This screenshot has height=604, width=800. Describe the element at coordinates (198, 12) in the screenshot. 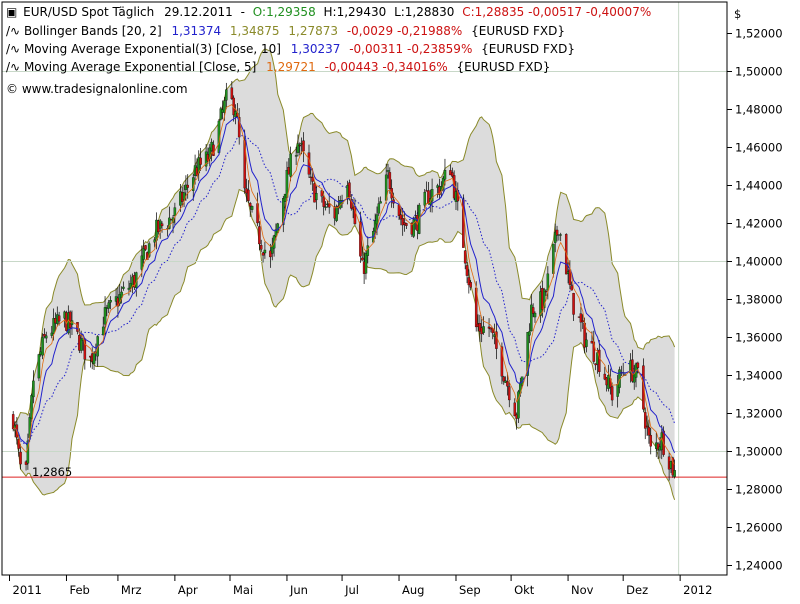

I see `header-date: 29.12.2011` at that location.